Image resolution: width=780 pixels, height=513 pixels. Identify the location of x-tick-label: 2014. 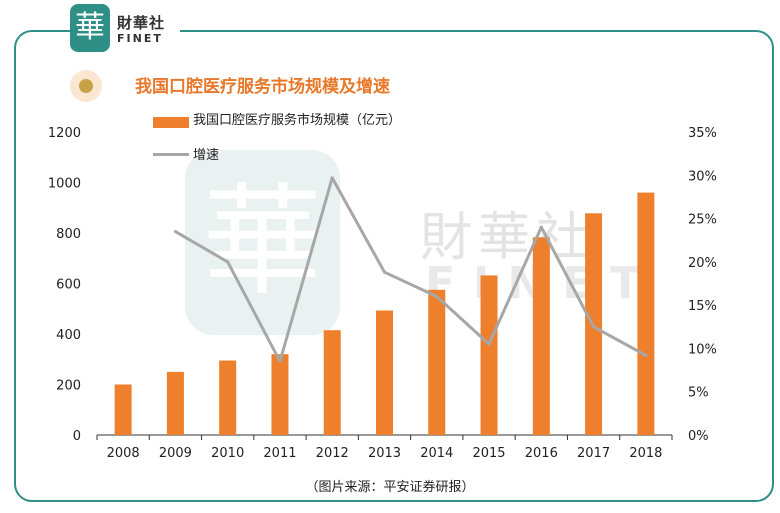
(436, 453).